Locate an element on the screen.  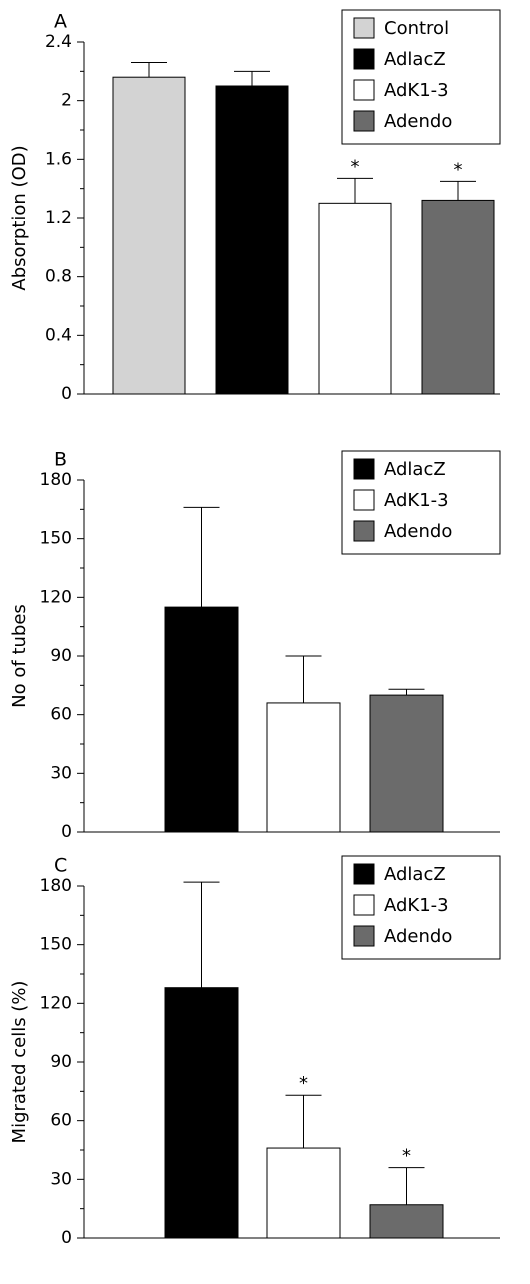
y-axis-label: Absorption (OD) is located at coordinates (19, 217).